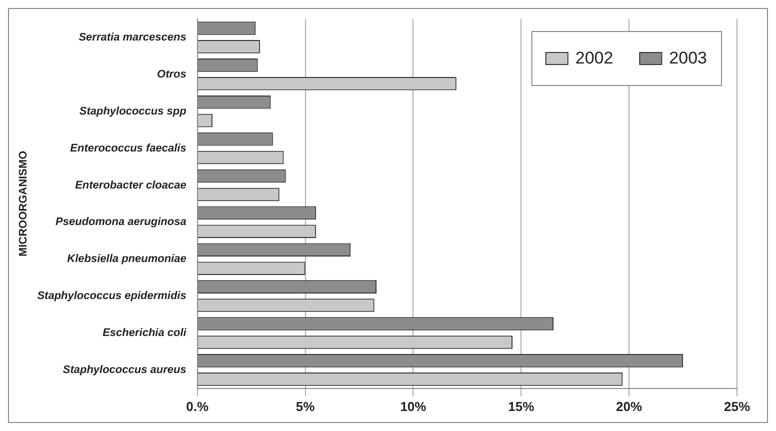 The height and width of the screenshot is (431, 776). I want to click on x-tick-label: 0.%, so click(197, 406).